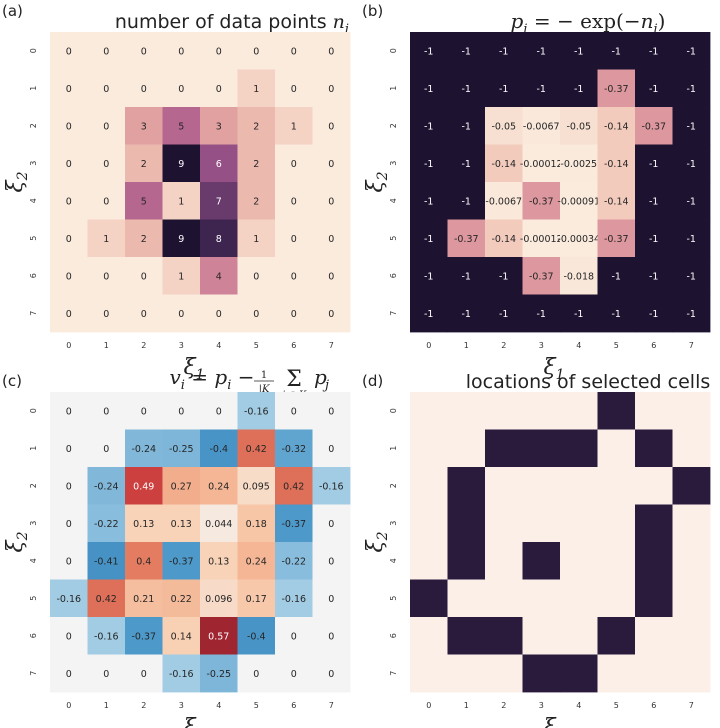 The image size is (720, 728). What do you see at coordinates (219, 276) in the screenshot?
I see `cell-value-label: 4` at bounding box center [219, 276].